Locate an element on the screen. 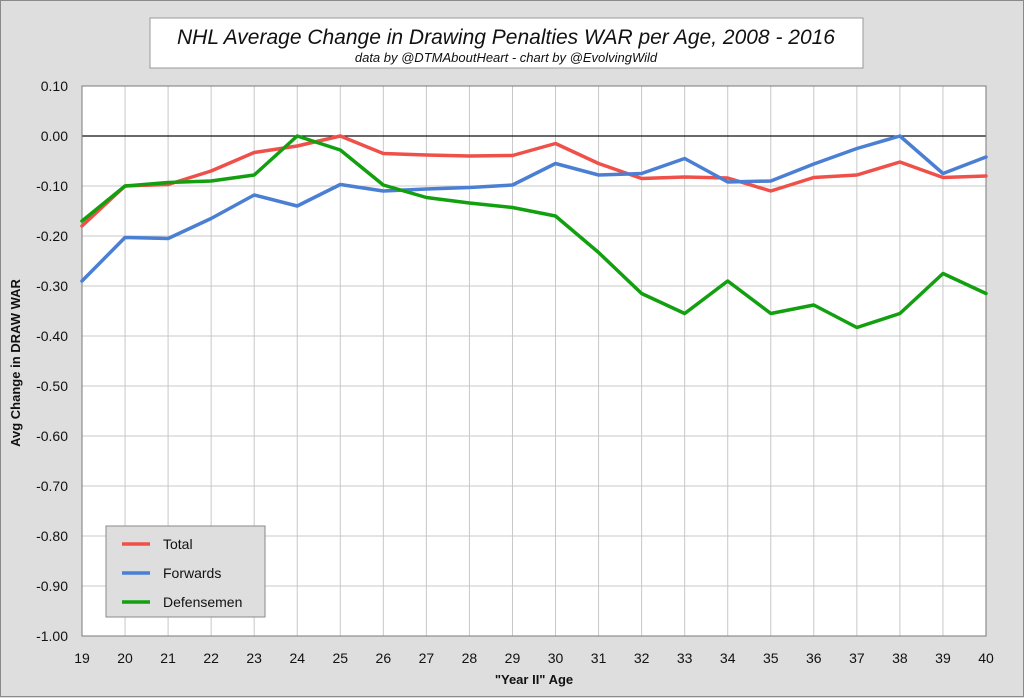 The image size is (1024, 698). x-tick-label: 36 is located at coordinates (814, 658).